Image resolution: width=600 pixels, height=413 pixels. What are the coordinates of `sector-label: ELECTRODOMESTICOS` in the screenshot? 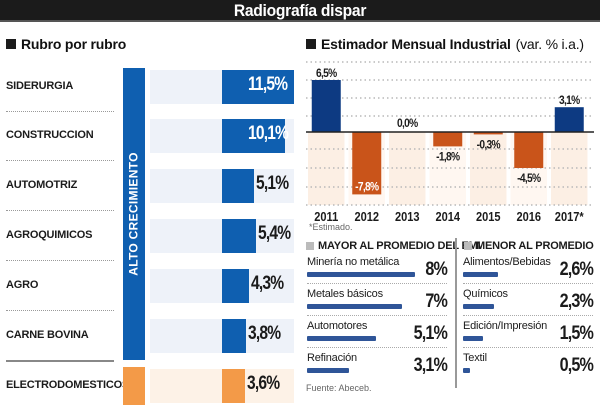 It's located at (68, 385).